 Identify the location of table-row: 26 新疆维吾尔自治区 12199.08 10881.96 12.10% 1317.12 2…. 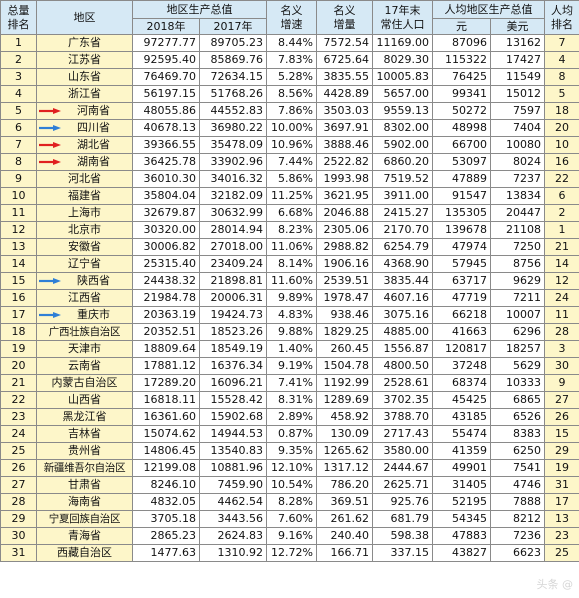
(289, 468).